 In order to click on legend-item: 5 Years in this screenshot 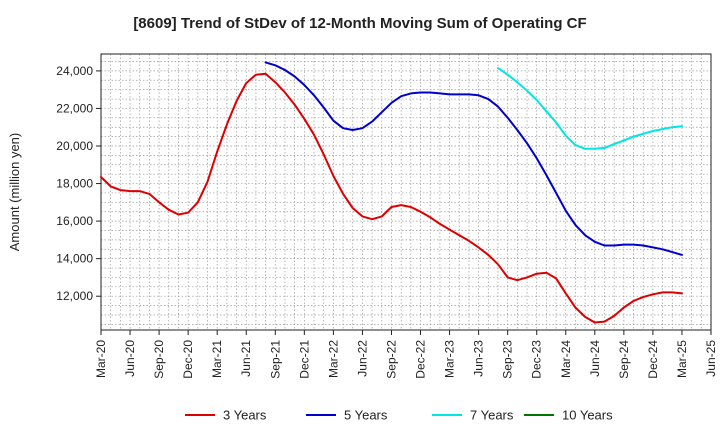, I will do `click(347, 415)`.